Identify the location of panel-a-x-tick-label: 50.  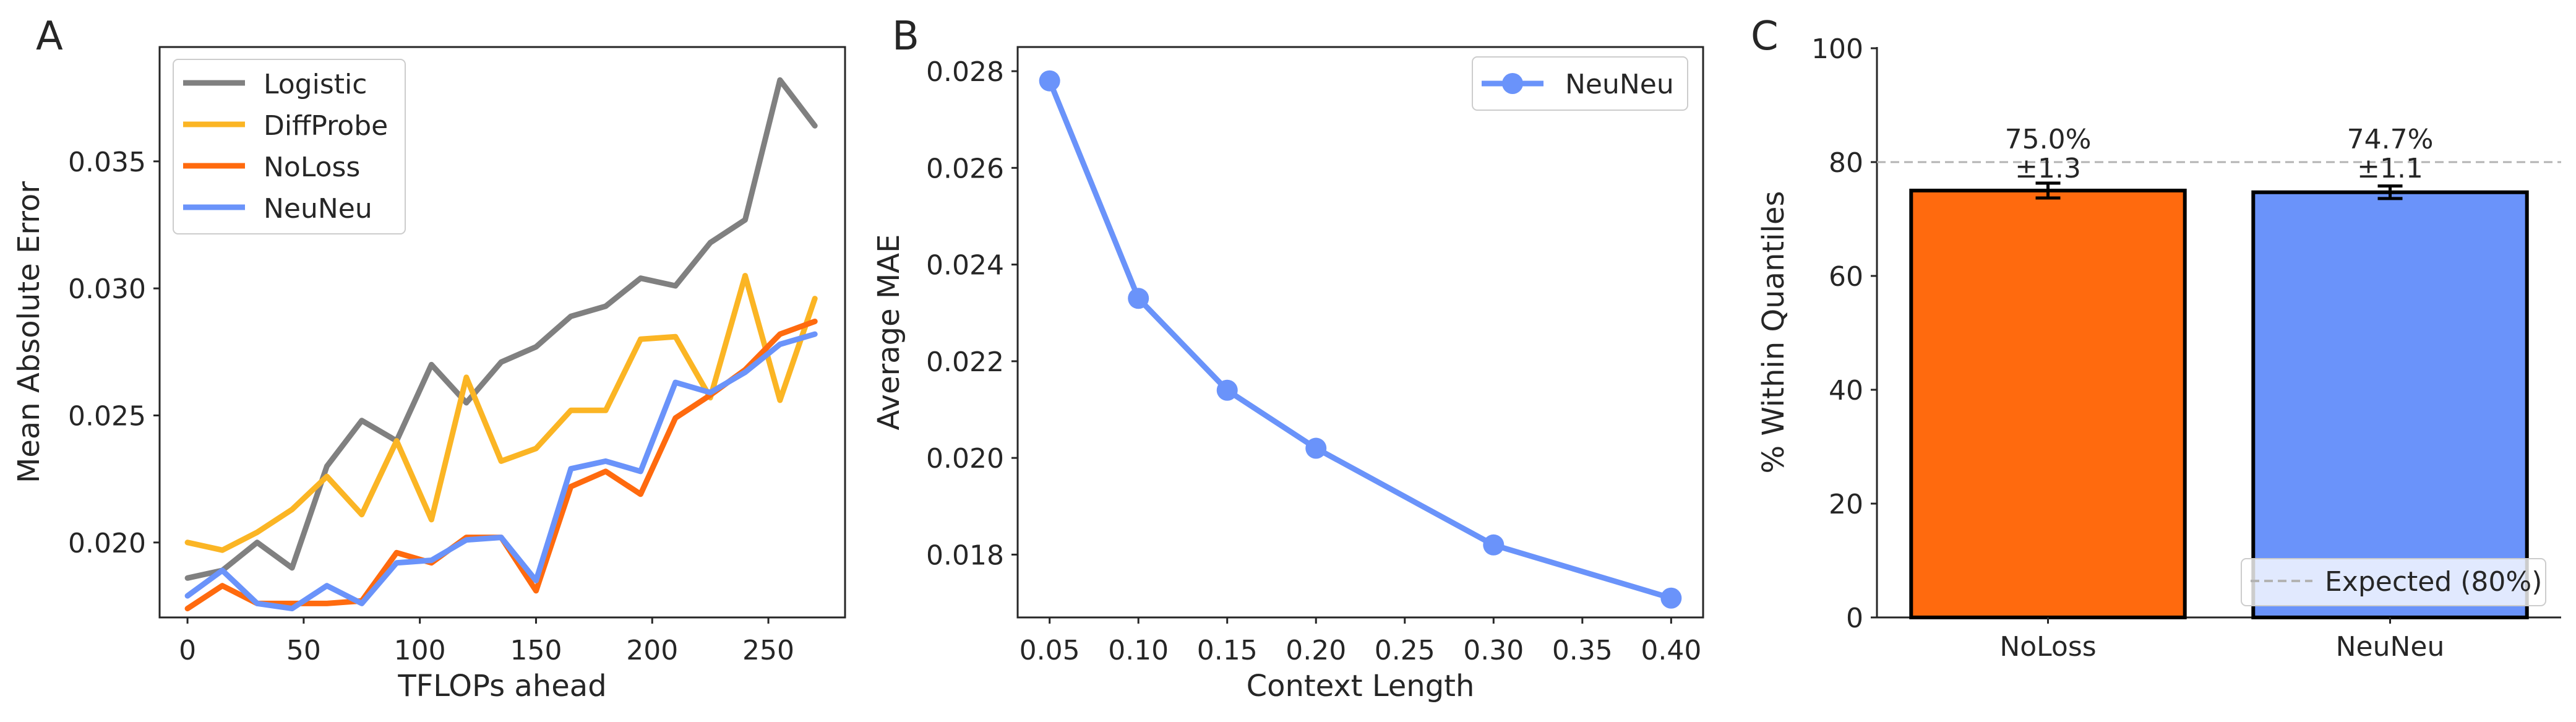
(303, 650).